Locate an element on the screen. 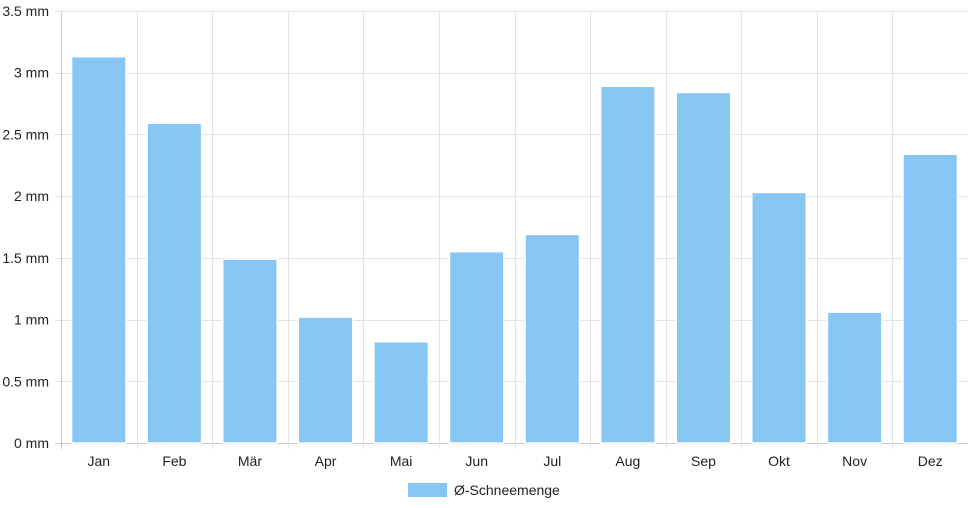 This screenshot has width=968, height=508. x-tick-label: Mär is located at coordinates (250, 461).